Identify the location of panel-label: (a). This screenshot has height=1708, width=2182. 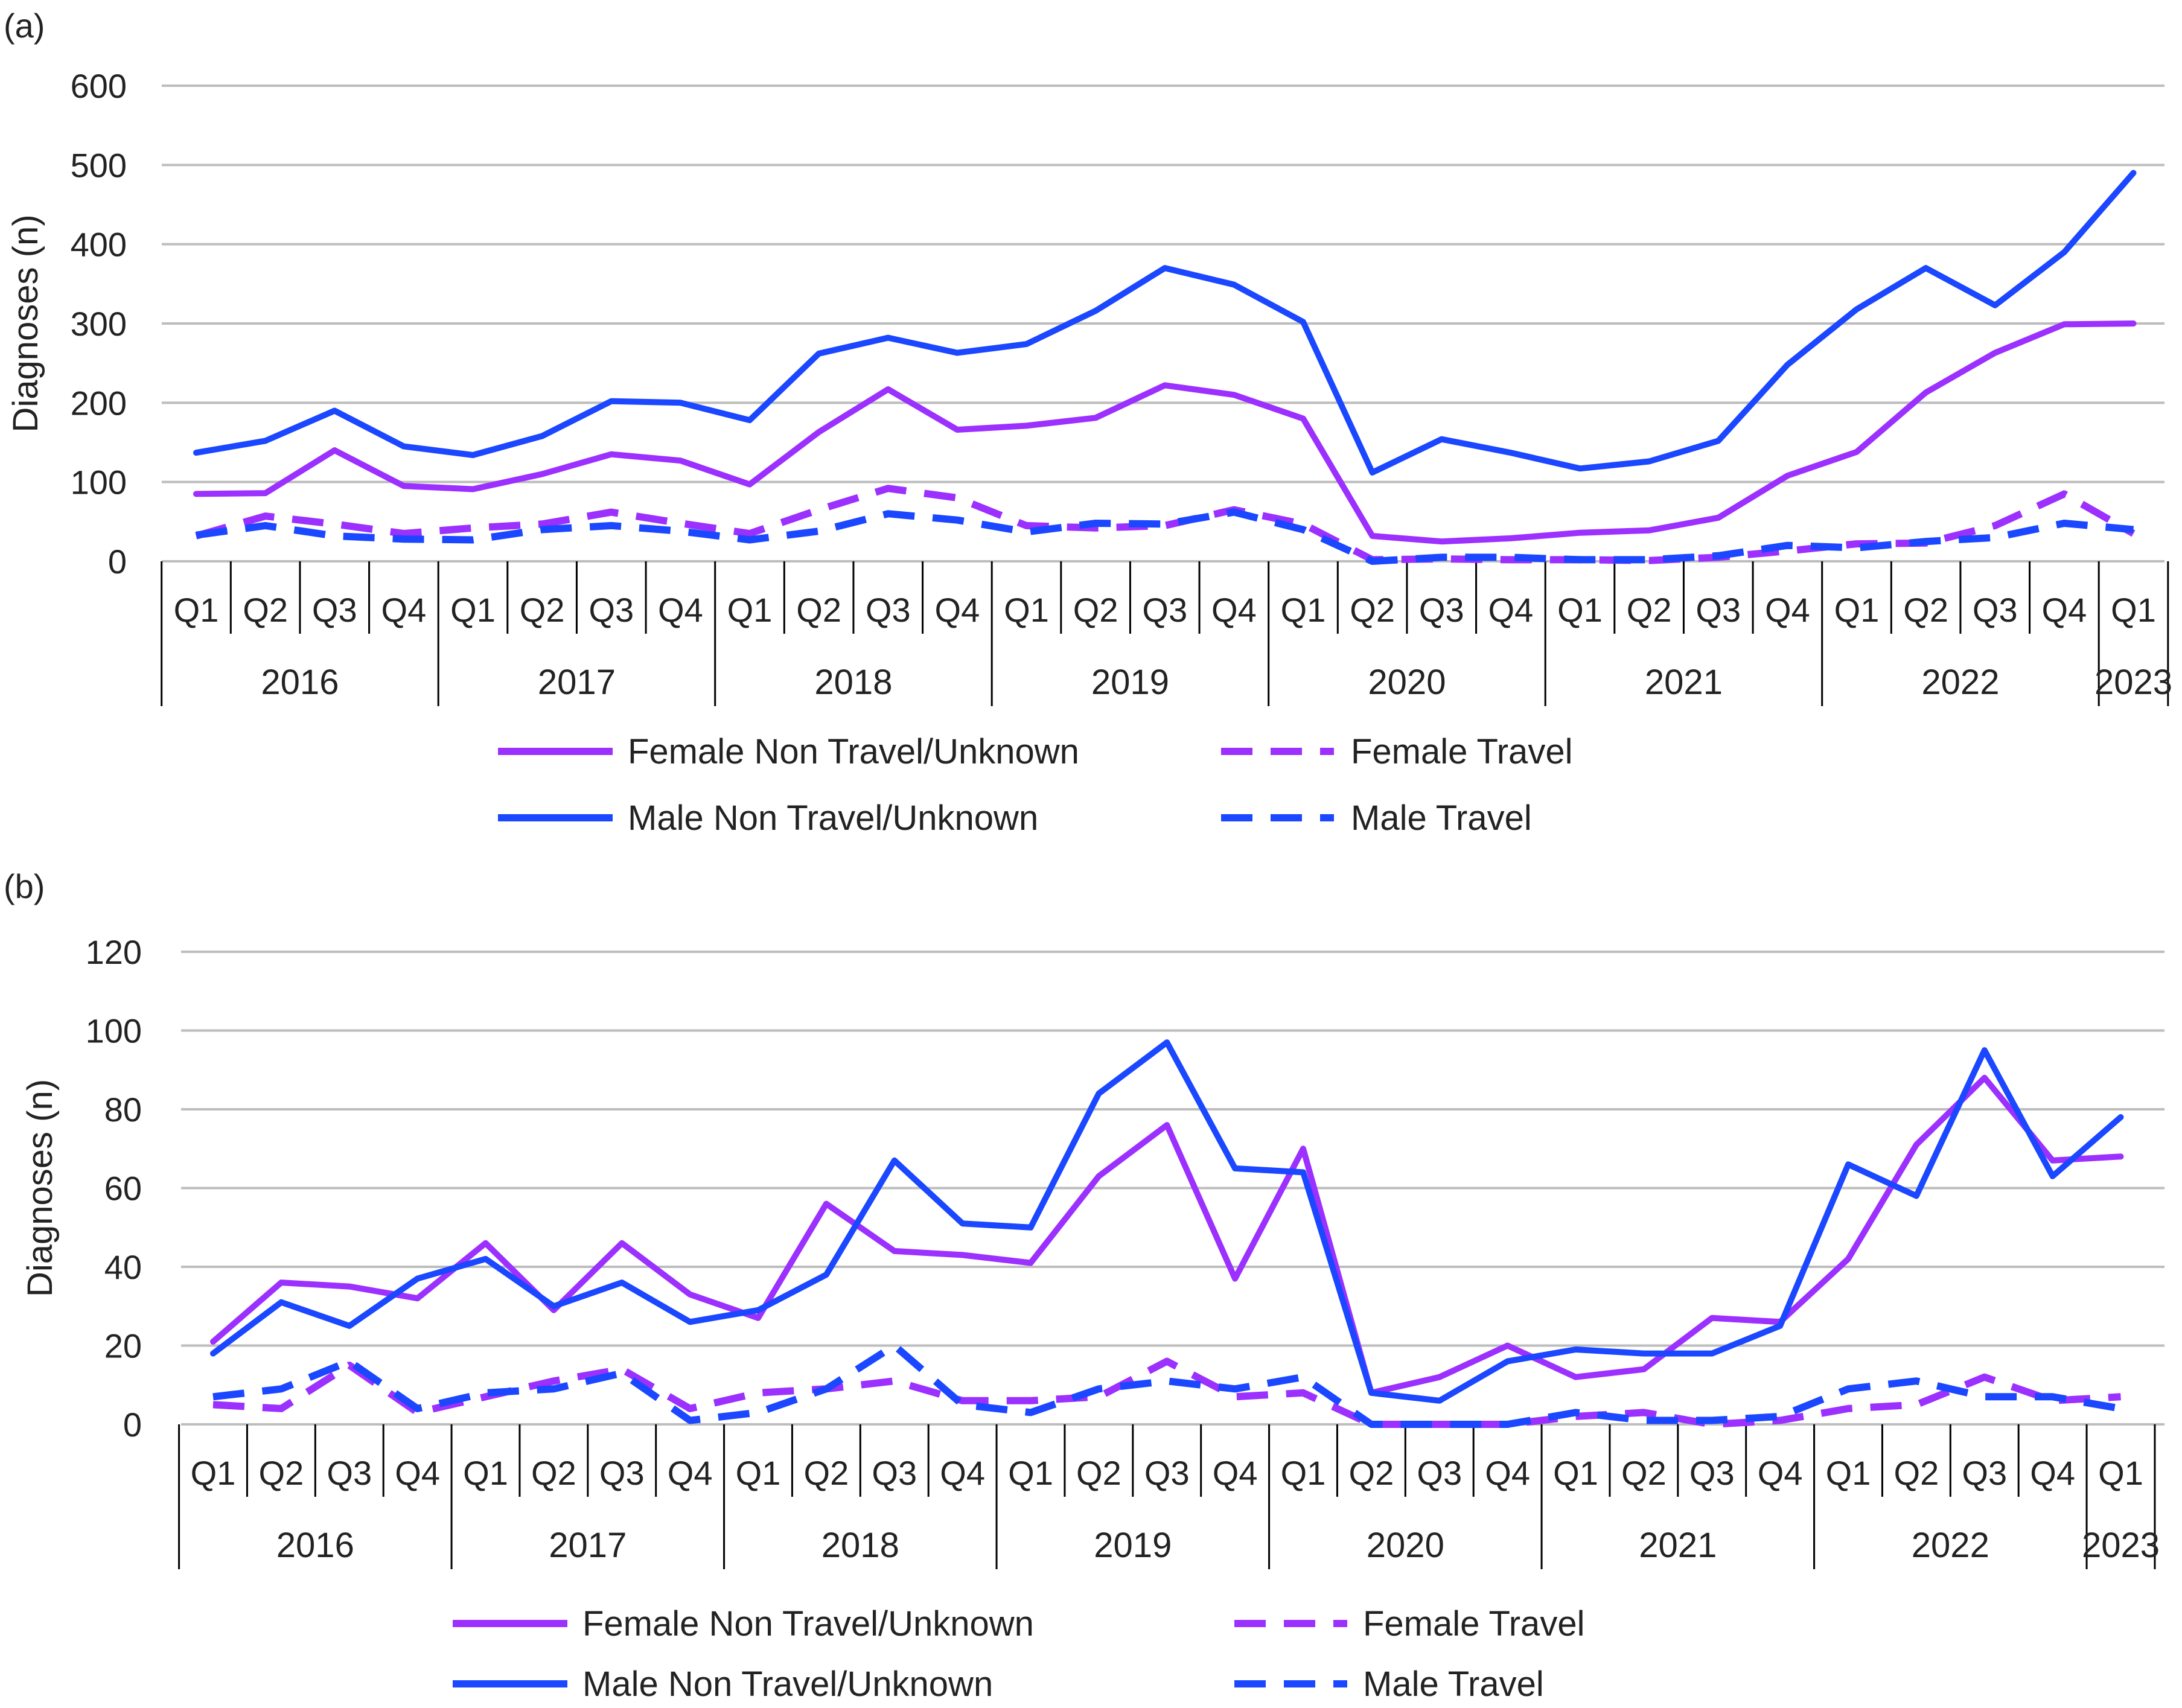
(24, 26).